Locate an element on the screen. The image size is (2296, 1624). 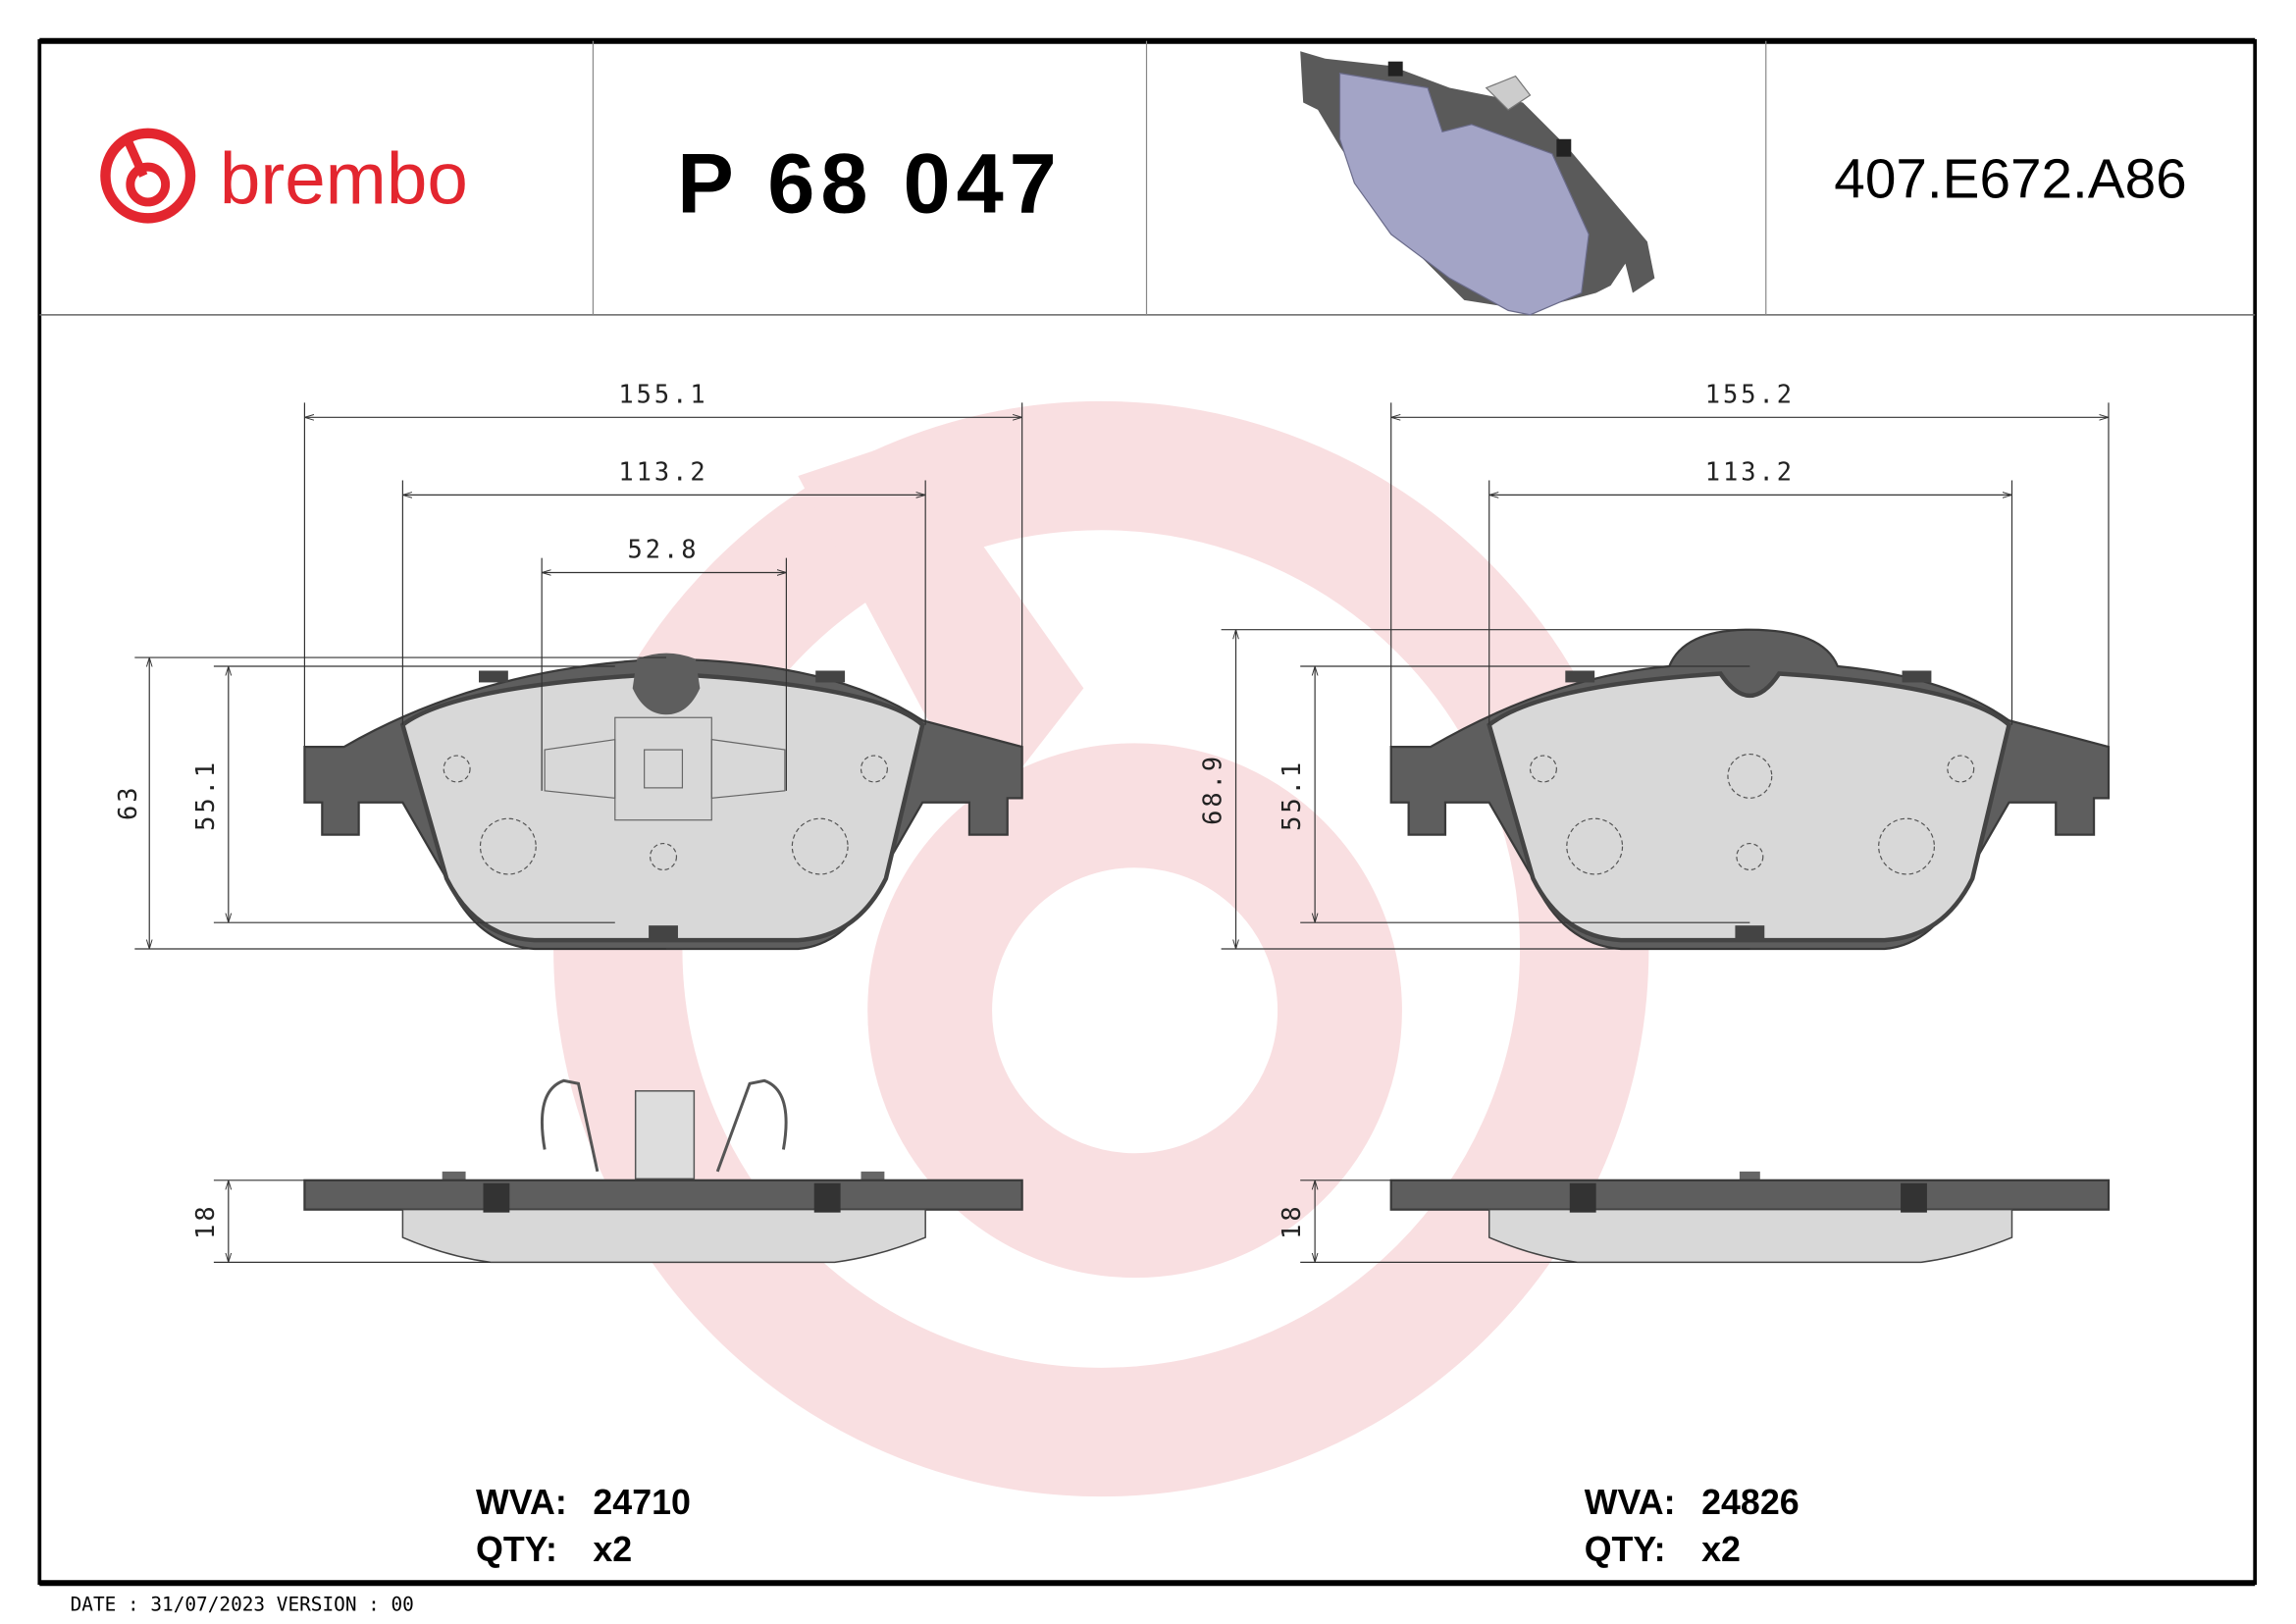
left-pad-side-view: 18 is located at coordinates (606, 1171).